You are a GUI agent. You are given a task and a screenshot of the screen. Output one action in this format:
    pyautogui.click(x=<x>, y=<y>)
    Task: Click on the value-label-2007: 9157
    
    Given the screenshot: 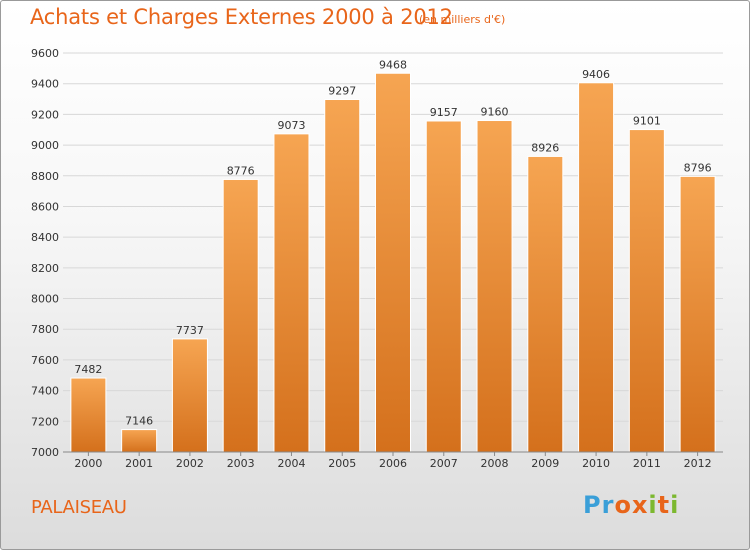 What is the action you would take?
    pyautogui.click(x=444, y=112)
    